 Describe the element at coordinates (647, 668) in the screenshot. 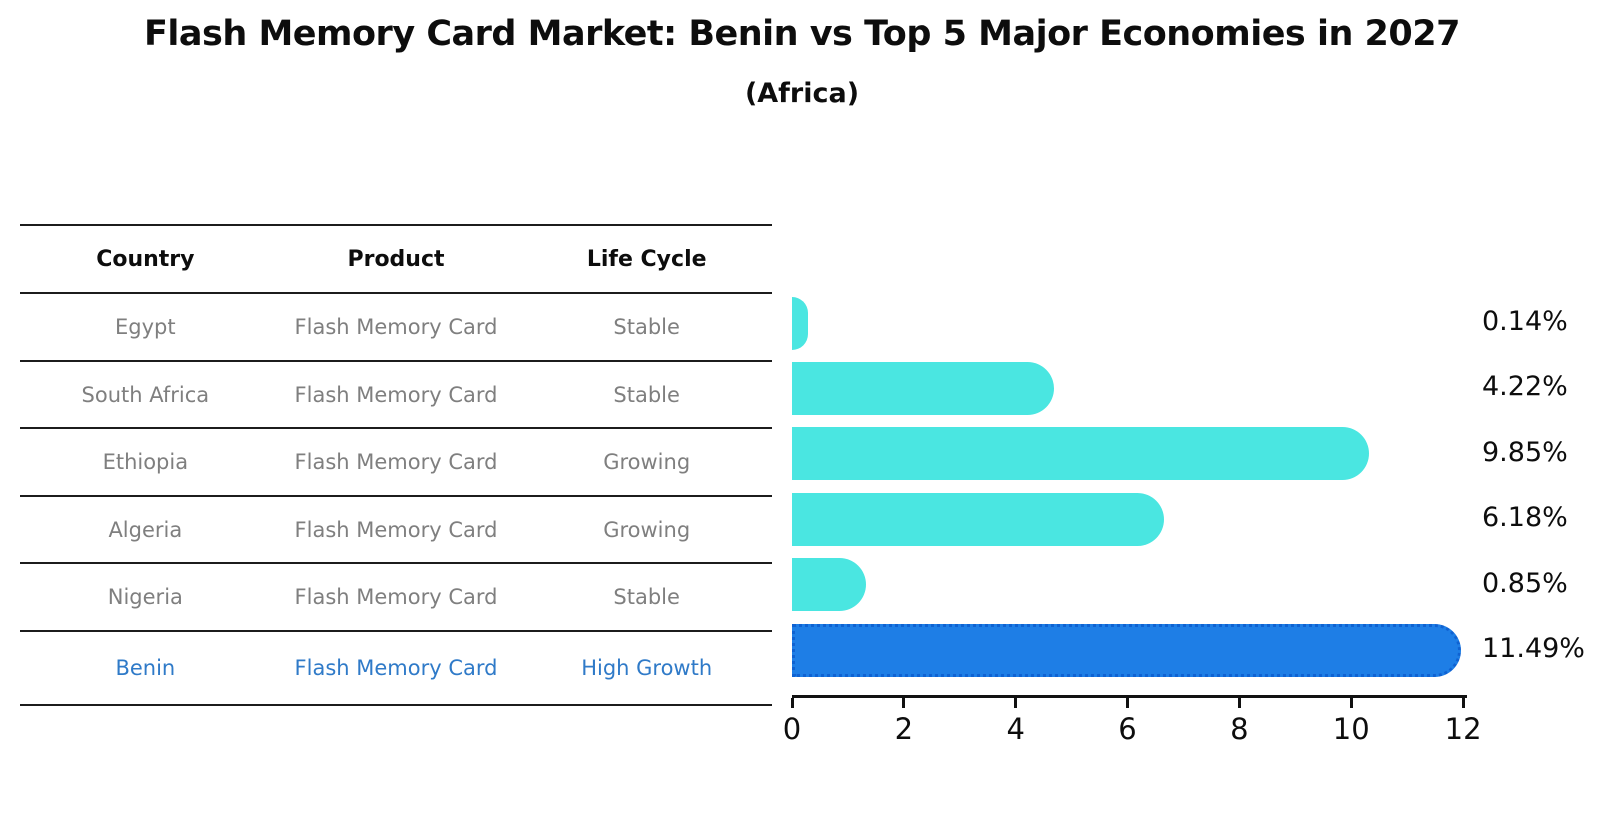

I see `table-cell-life-cycle: High Growth` at that location.